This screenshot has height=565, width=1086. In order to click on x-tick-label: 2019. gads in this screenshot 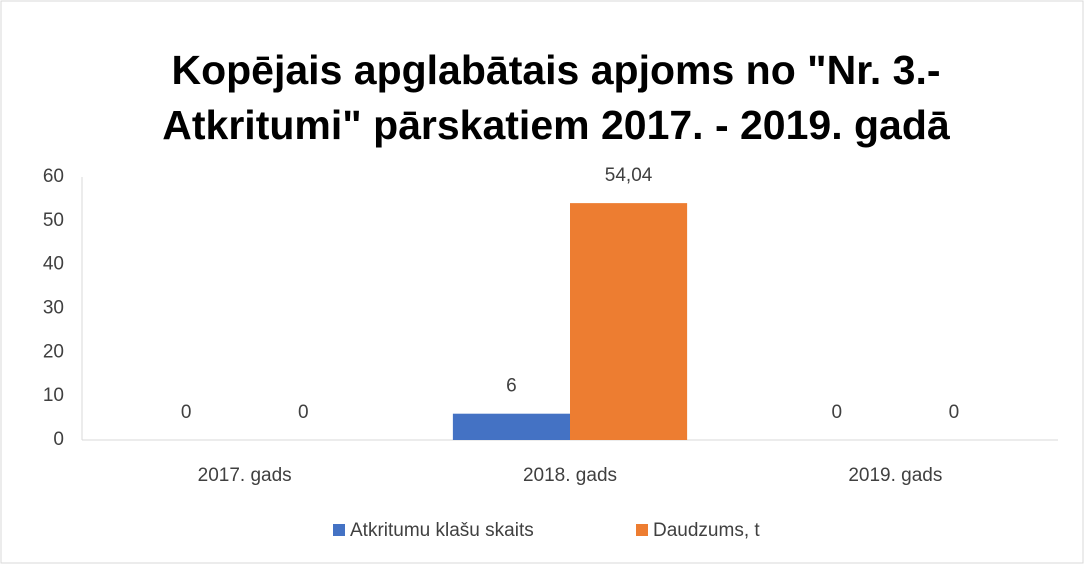, I will do `click(895, 475)`.